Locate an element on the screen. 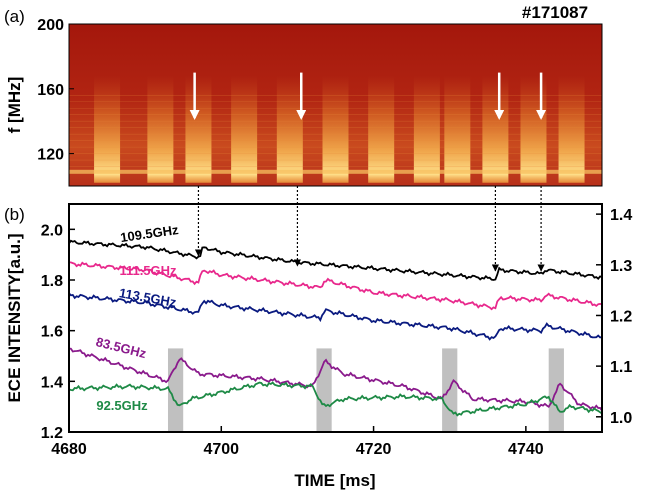  right-y-tick-label-4: 1.4 is located at coordinates (621, 215).